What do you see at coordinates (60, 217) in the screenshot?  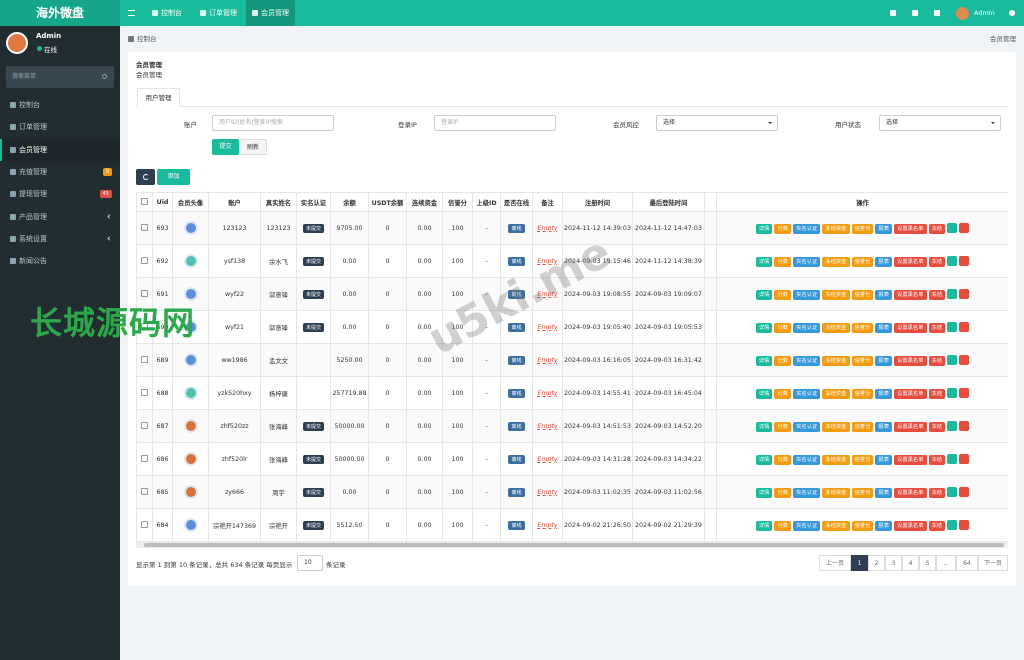 I see `menu-item: 产品管理` at bounding box center [60, 217].